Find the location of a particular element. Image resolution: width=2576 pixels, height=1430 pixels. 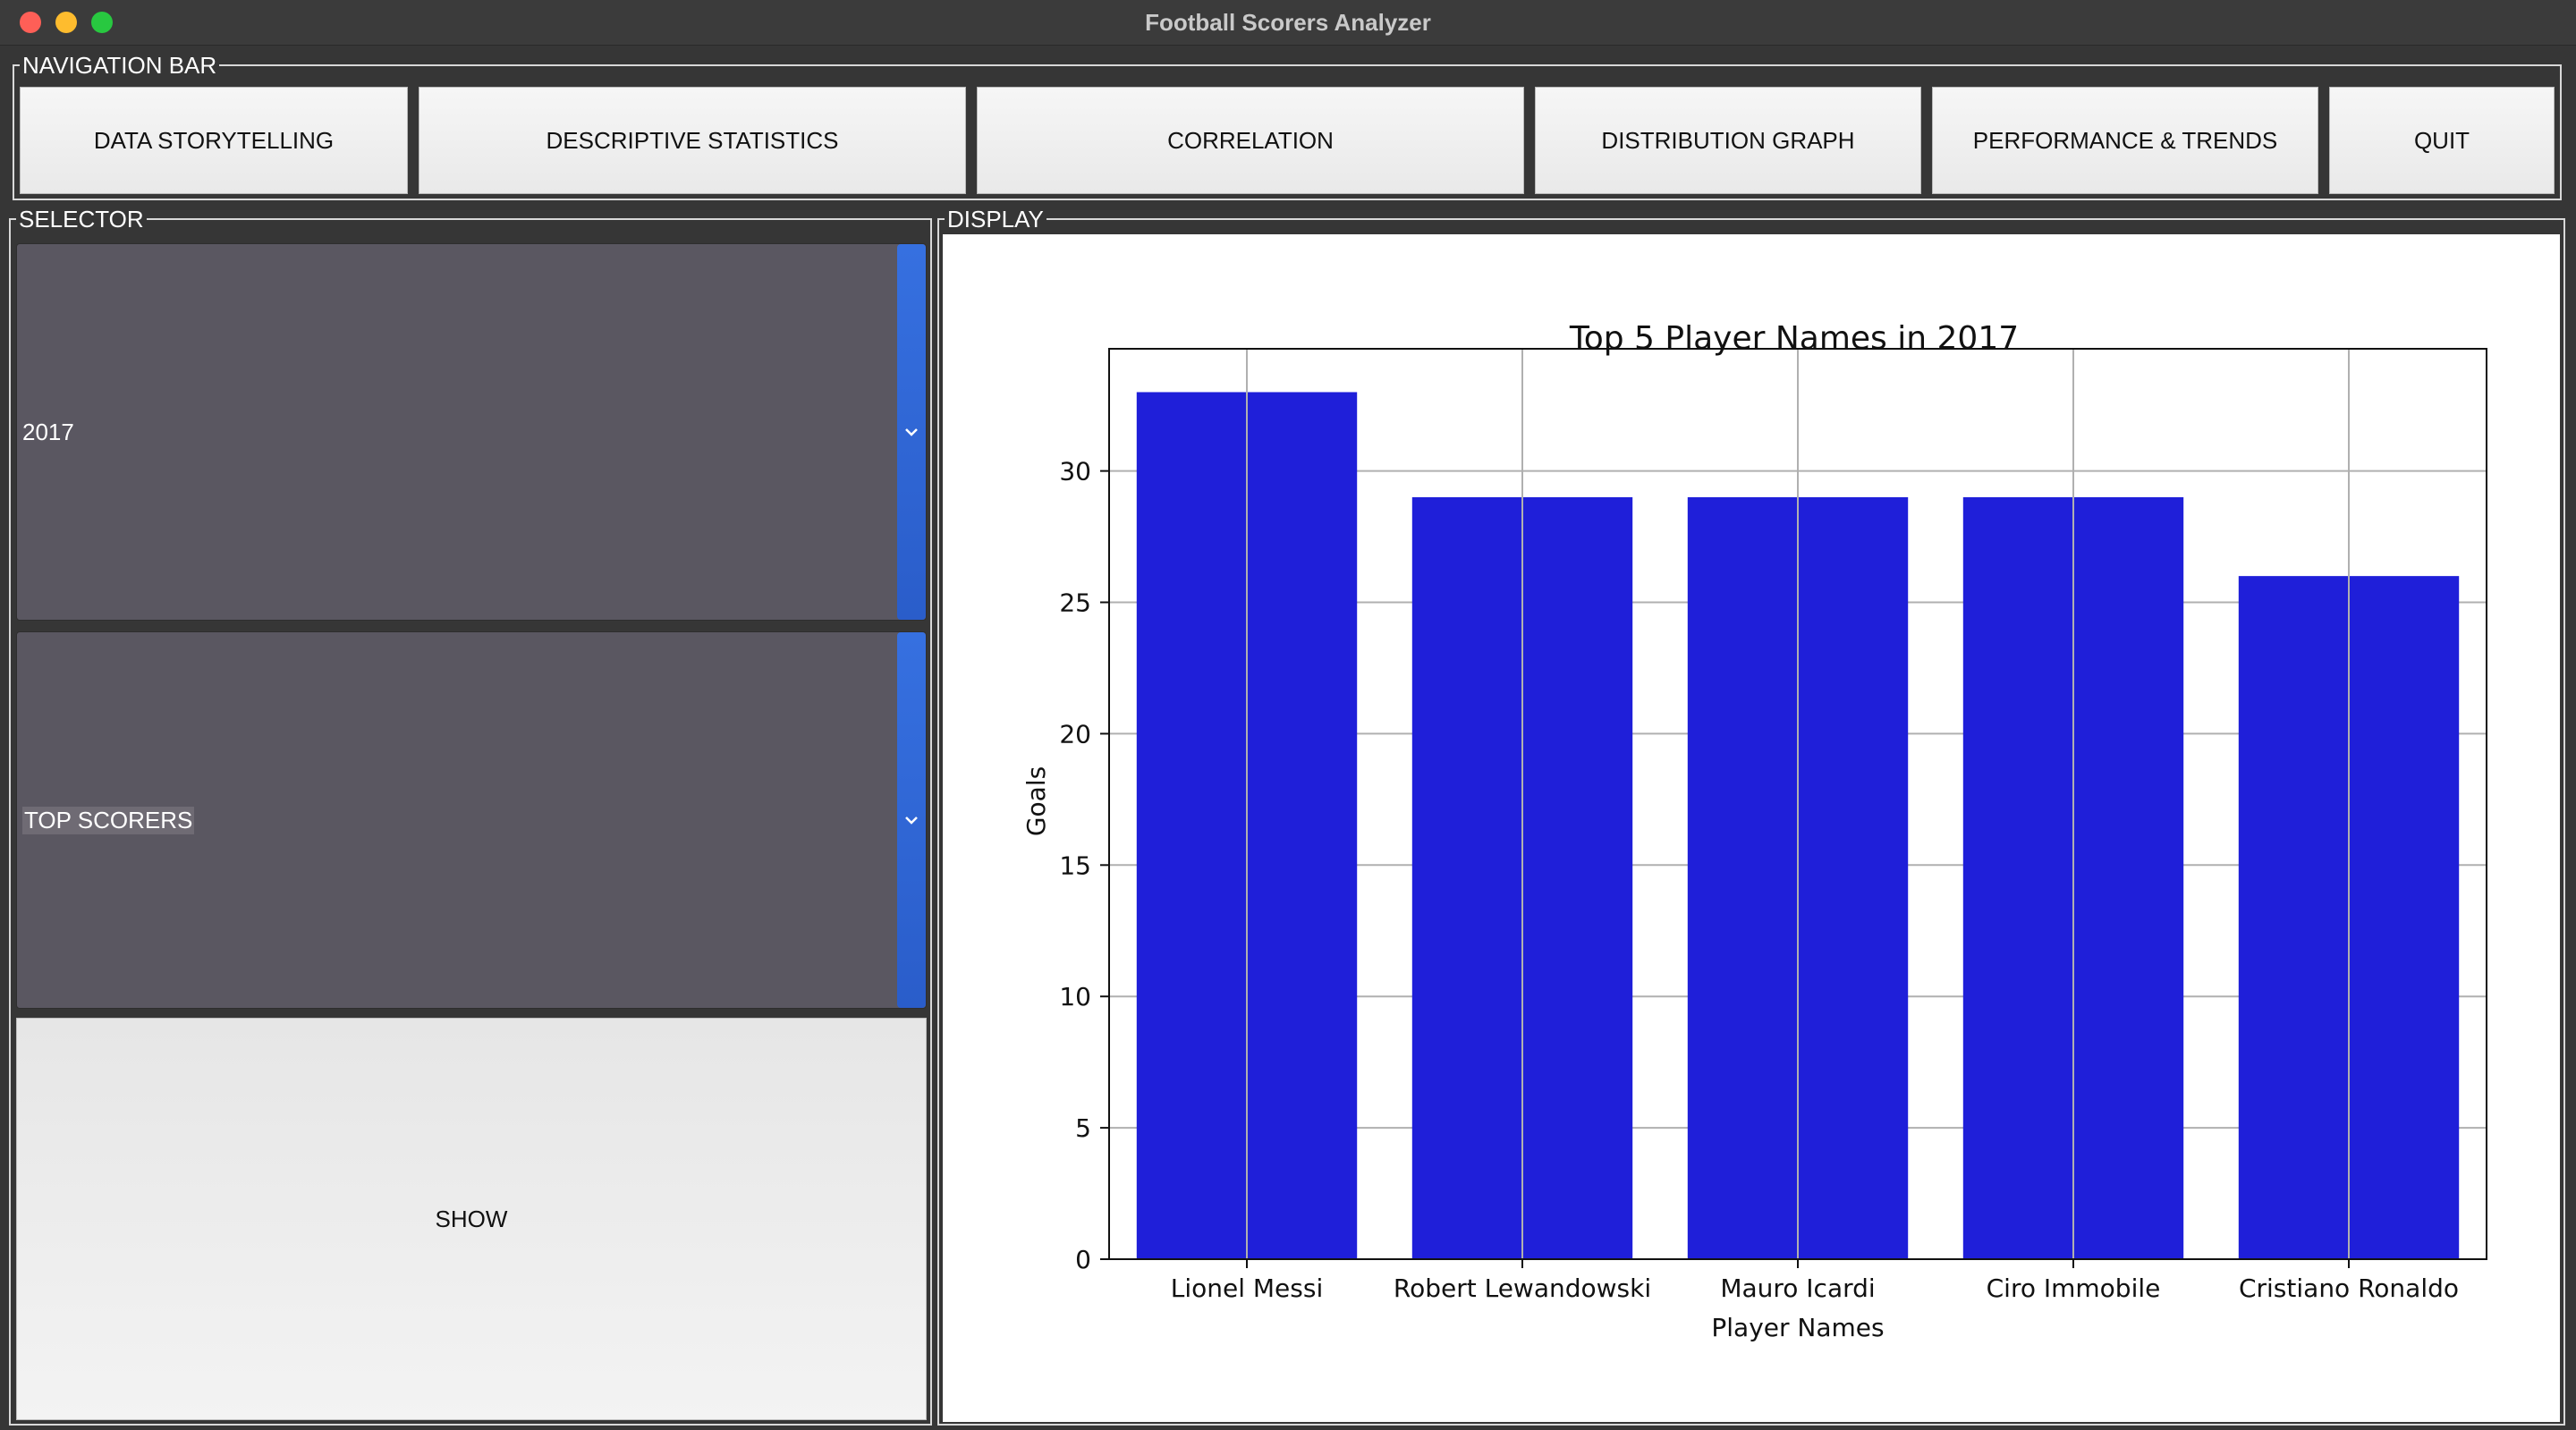

window-title: Football Scorers Analyzer is located at coordinates (1288, 22).